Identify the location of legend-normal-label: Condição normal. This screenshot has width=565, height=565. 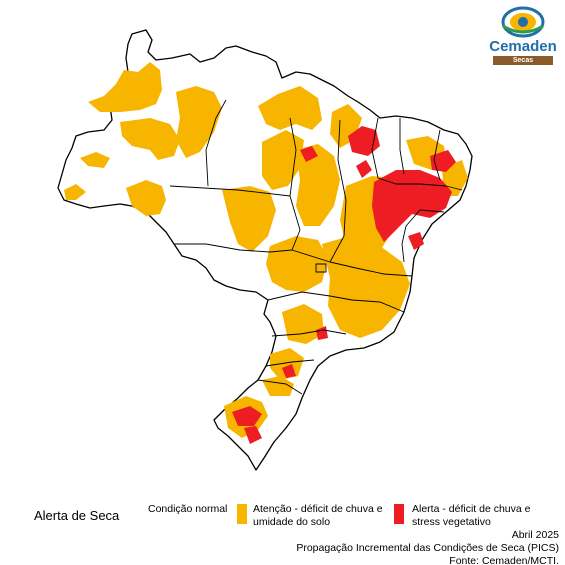
(188, 509).